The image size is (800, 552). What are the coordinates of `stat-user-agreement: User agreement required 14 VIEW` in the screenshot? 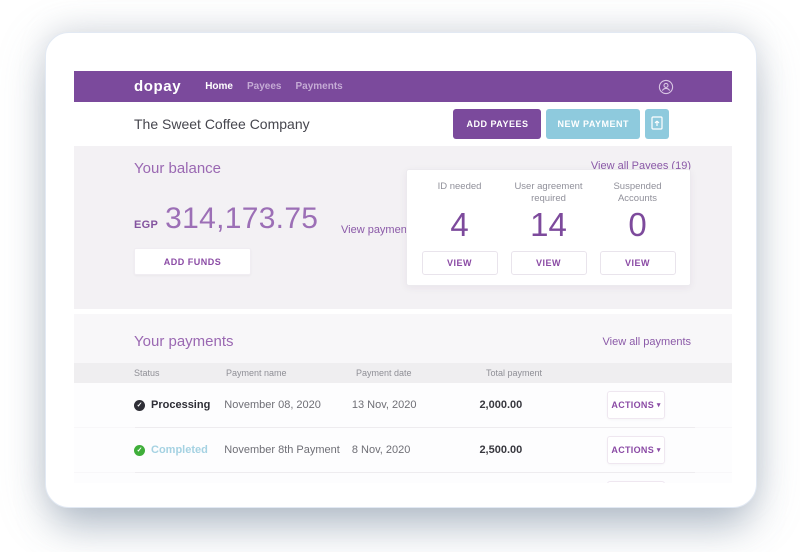 It's located at (548, 228).